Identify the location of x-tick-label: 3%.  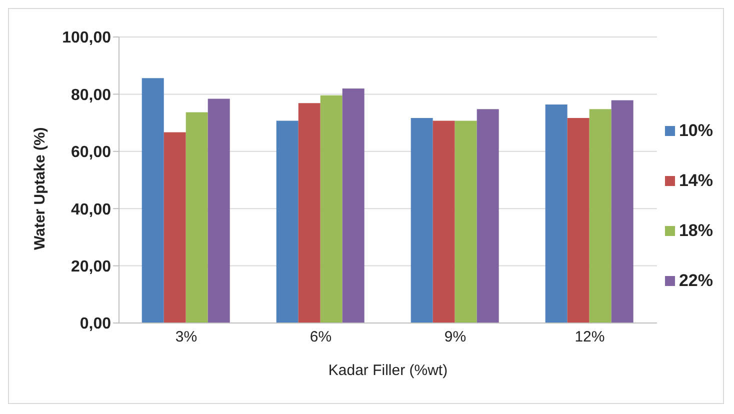
(186, 337).